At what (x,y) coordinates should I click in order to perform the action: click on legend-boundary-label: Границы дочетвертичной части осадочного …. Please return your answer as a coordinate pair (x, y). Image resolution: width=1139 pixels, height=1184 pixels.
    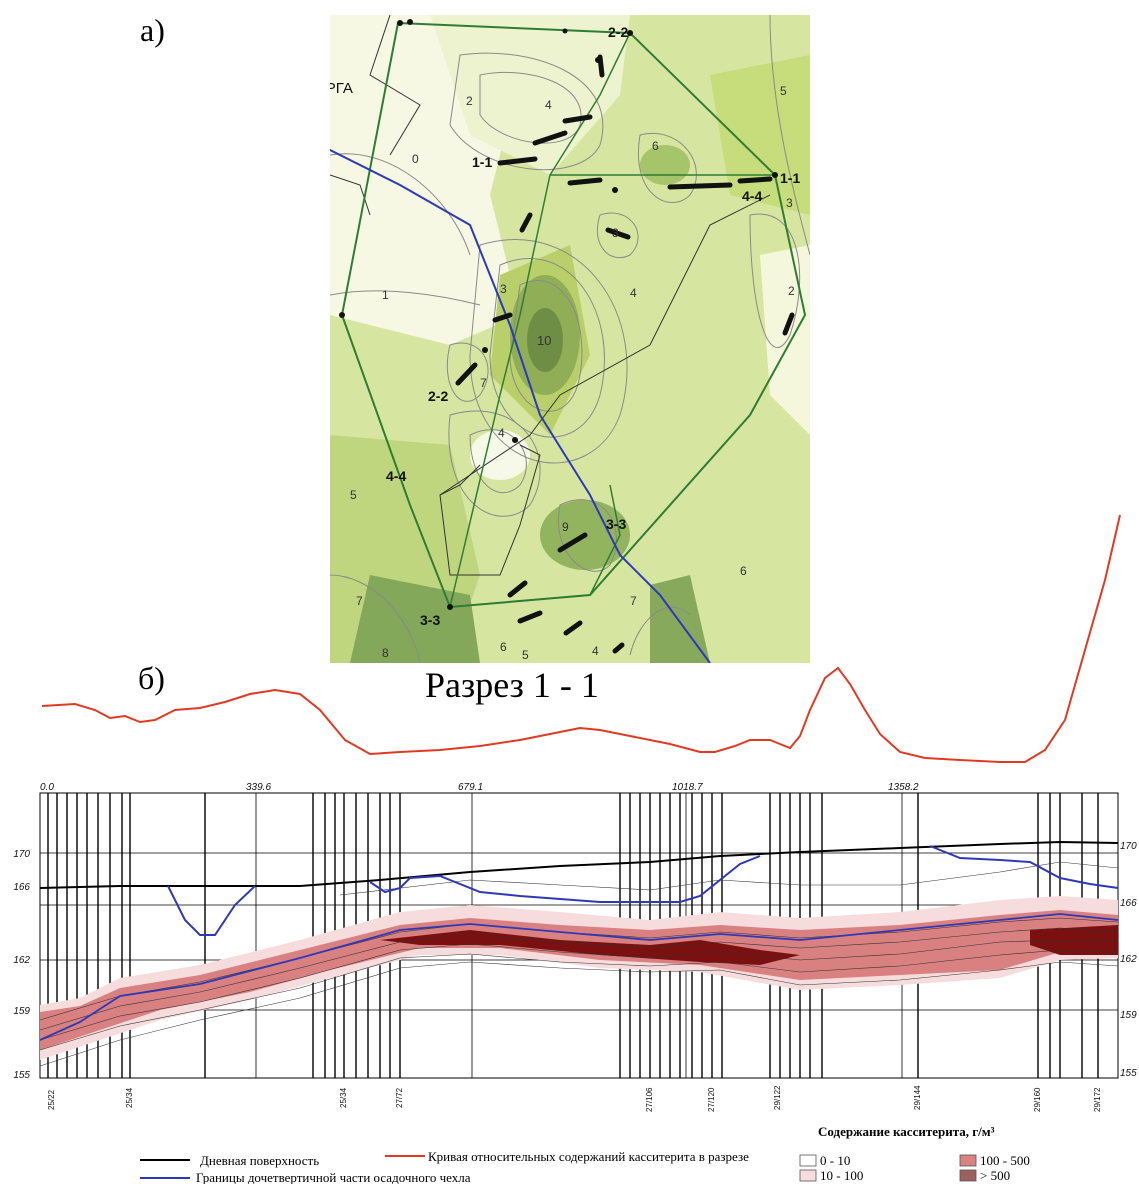
    Looking at the image, I should click on (333, 1177).